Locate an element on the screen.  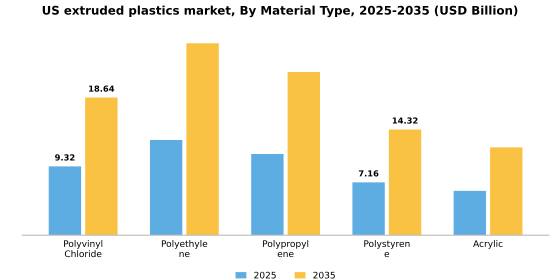
chart-title: US extruded plastics market, By Material Type, 2025-2035 (USD Billion) is located at coordinates (280, 12).